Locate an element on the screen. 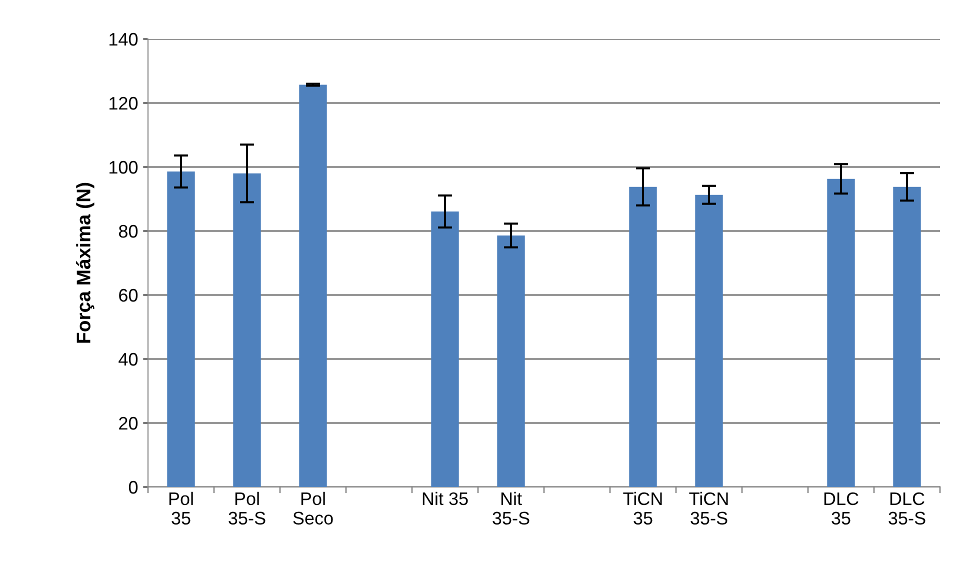 This screenshot has height=579, width=959. y-tick-label: 0 is located at coordinates (133, 487).